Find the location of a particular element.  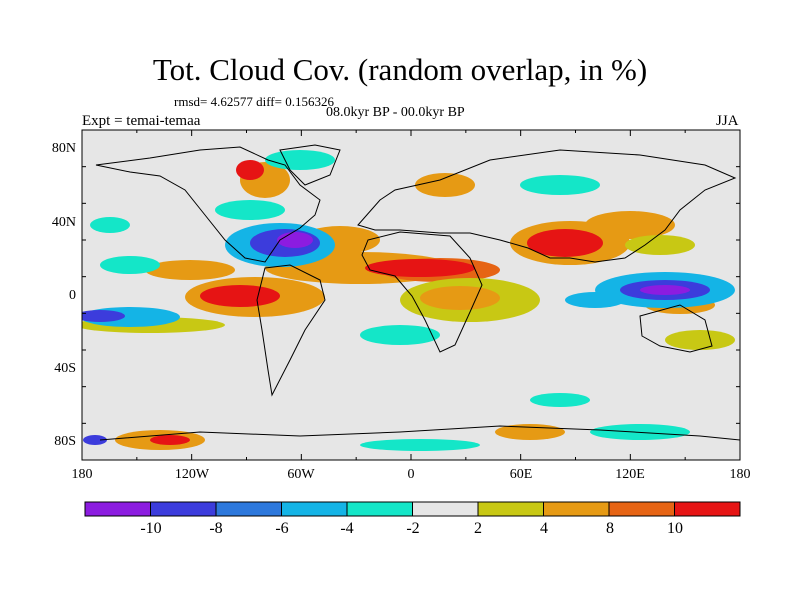

colorbar-label: 10 is located at coordinates (675, 528).